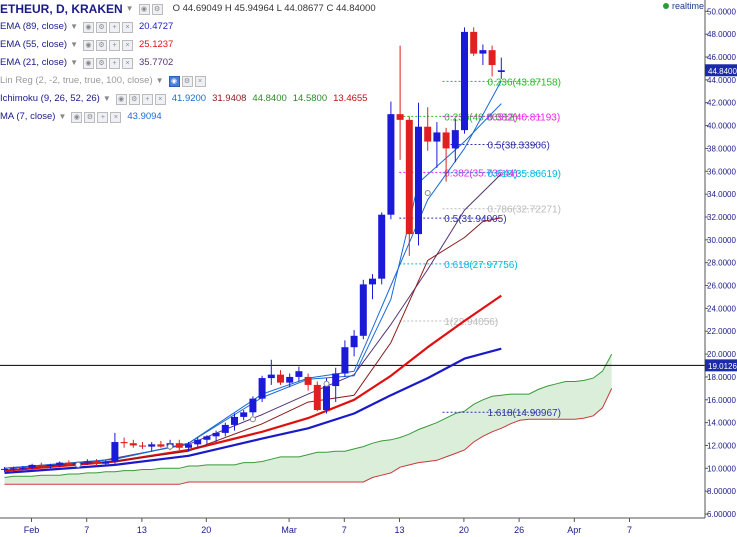 The height and width of the screenshot is (537, 737). I want to click on current-price-label: 44.8400, so click(722, 71).